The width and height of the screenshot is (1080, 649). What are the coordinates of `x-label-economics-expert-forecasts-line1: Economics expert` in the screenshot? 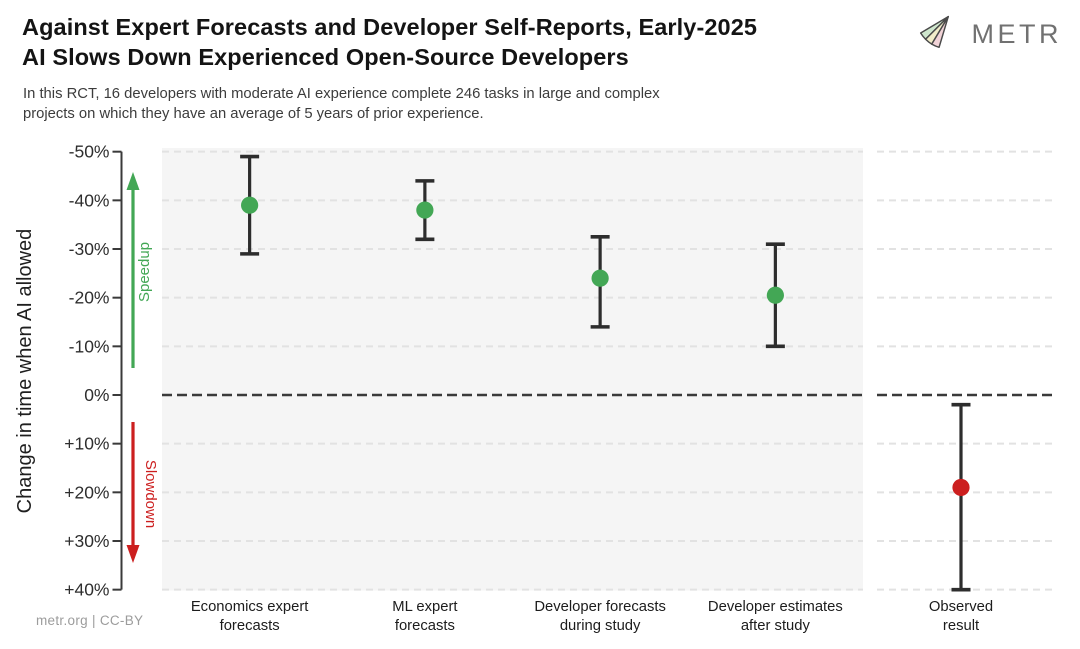 It's located at (250, 607).